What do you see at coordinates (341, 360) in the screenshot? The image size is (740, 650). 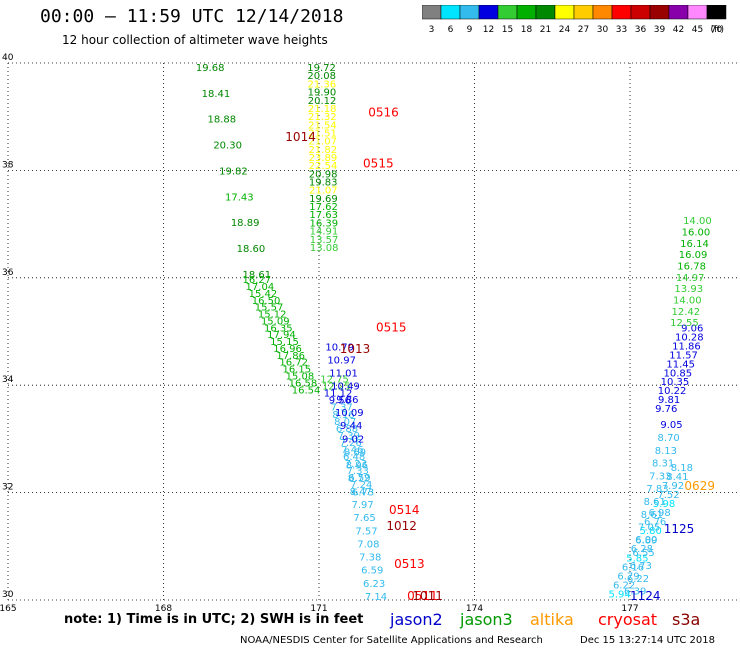 I see `wave-height-value: 10.97` at bounding box center [341, 360].